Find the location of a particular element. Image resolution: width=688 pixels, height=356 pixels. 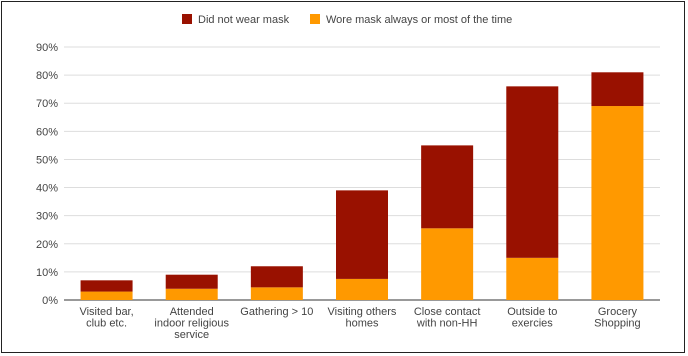

y-axis-tick-labels: 0% 10% 20% 30% 40% 50% 60% 70% 80% 90% is located at coordinates (47, 174).